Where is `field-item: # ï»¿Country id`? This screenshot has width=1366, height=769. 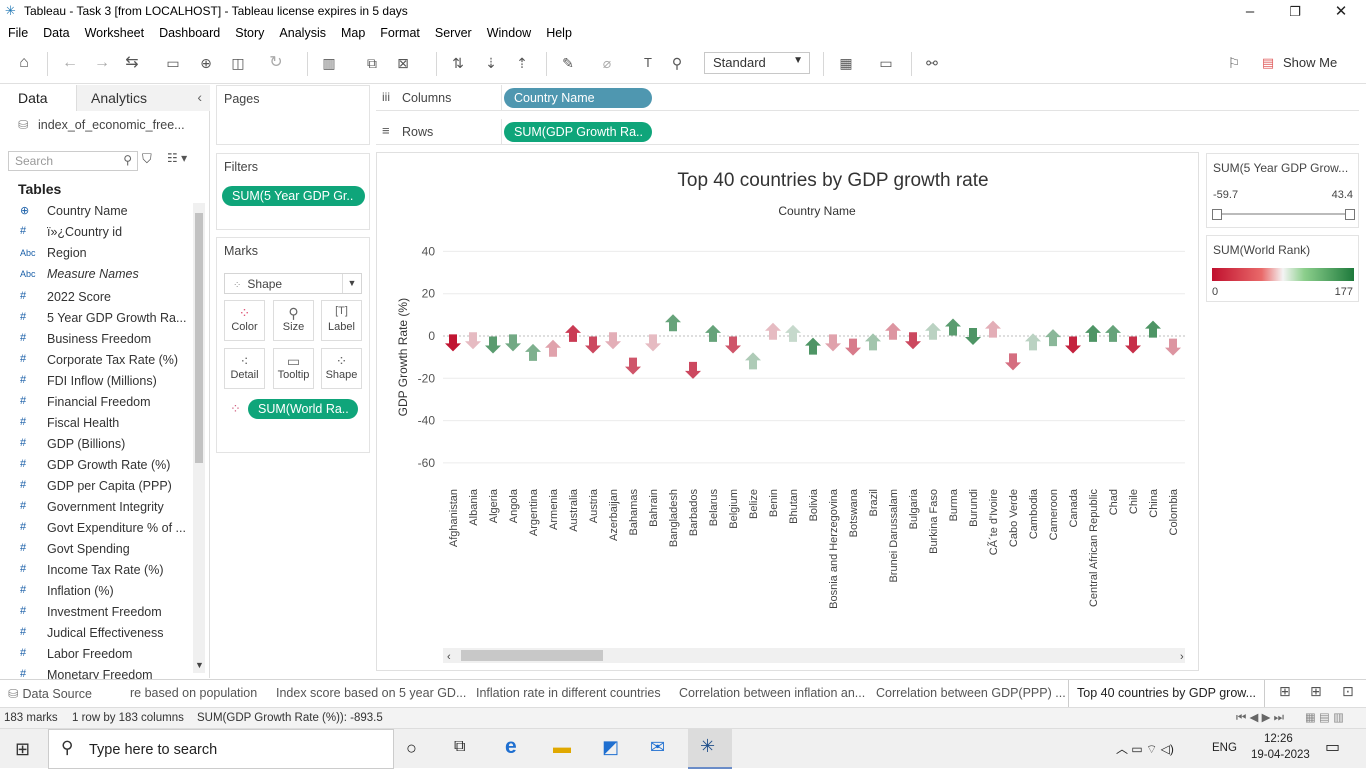
field-item: # ï»¿Country id is located at coordinates (96, 232).